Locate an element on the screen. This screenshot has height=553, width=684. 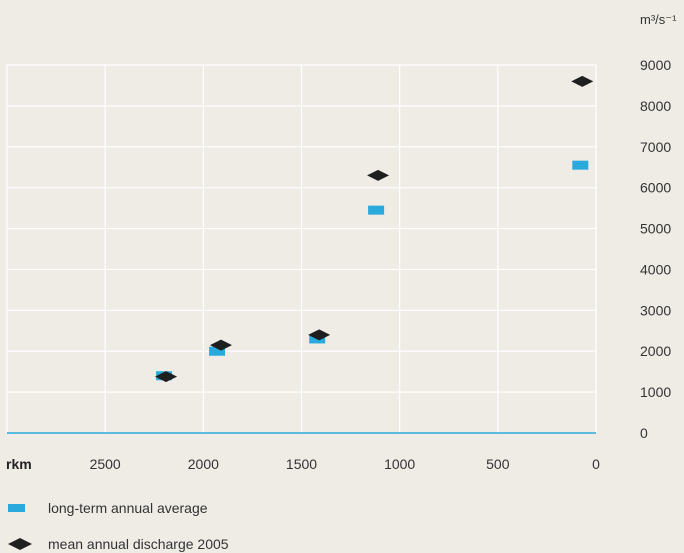
y-tick-label: 4000 is located at coordinates (655, 269).